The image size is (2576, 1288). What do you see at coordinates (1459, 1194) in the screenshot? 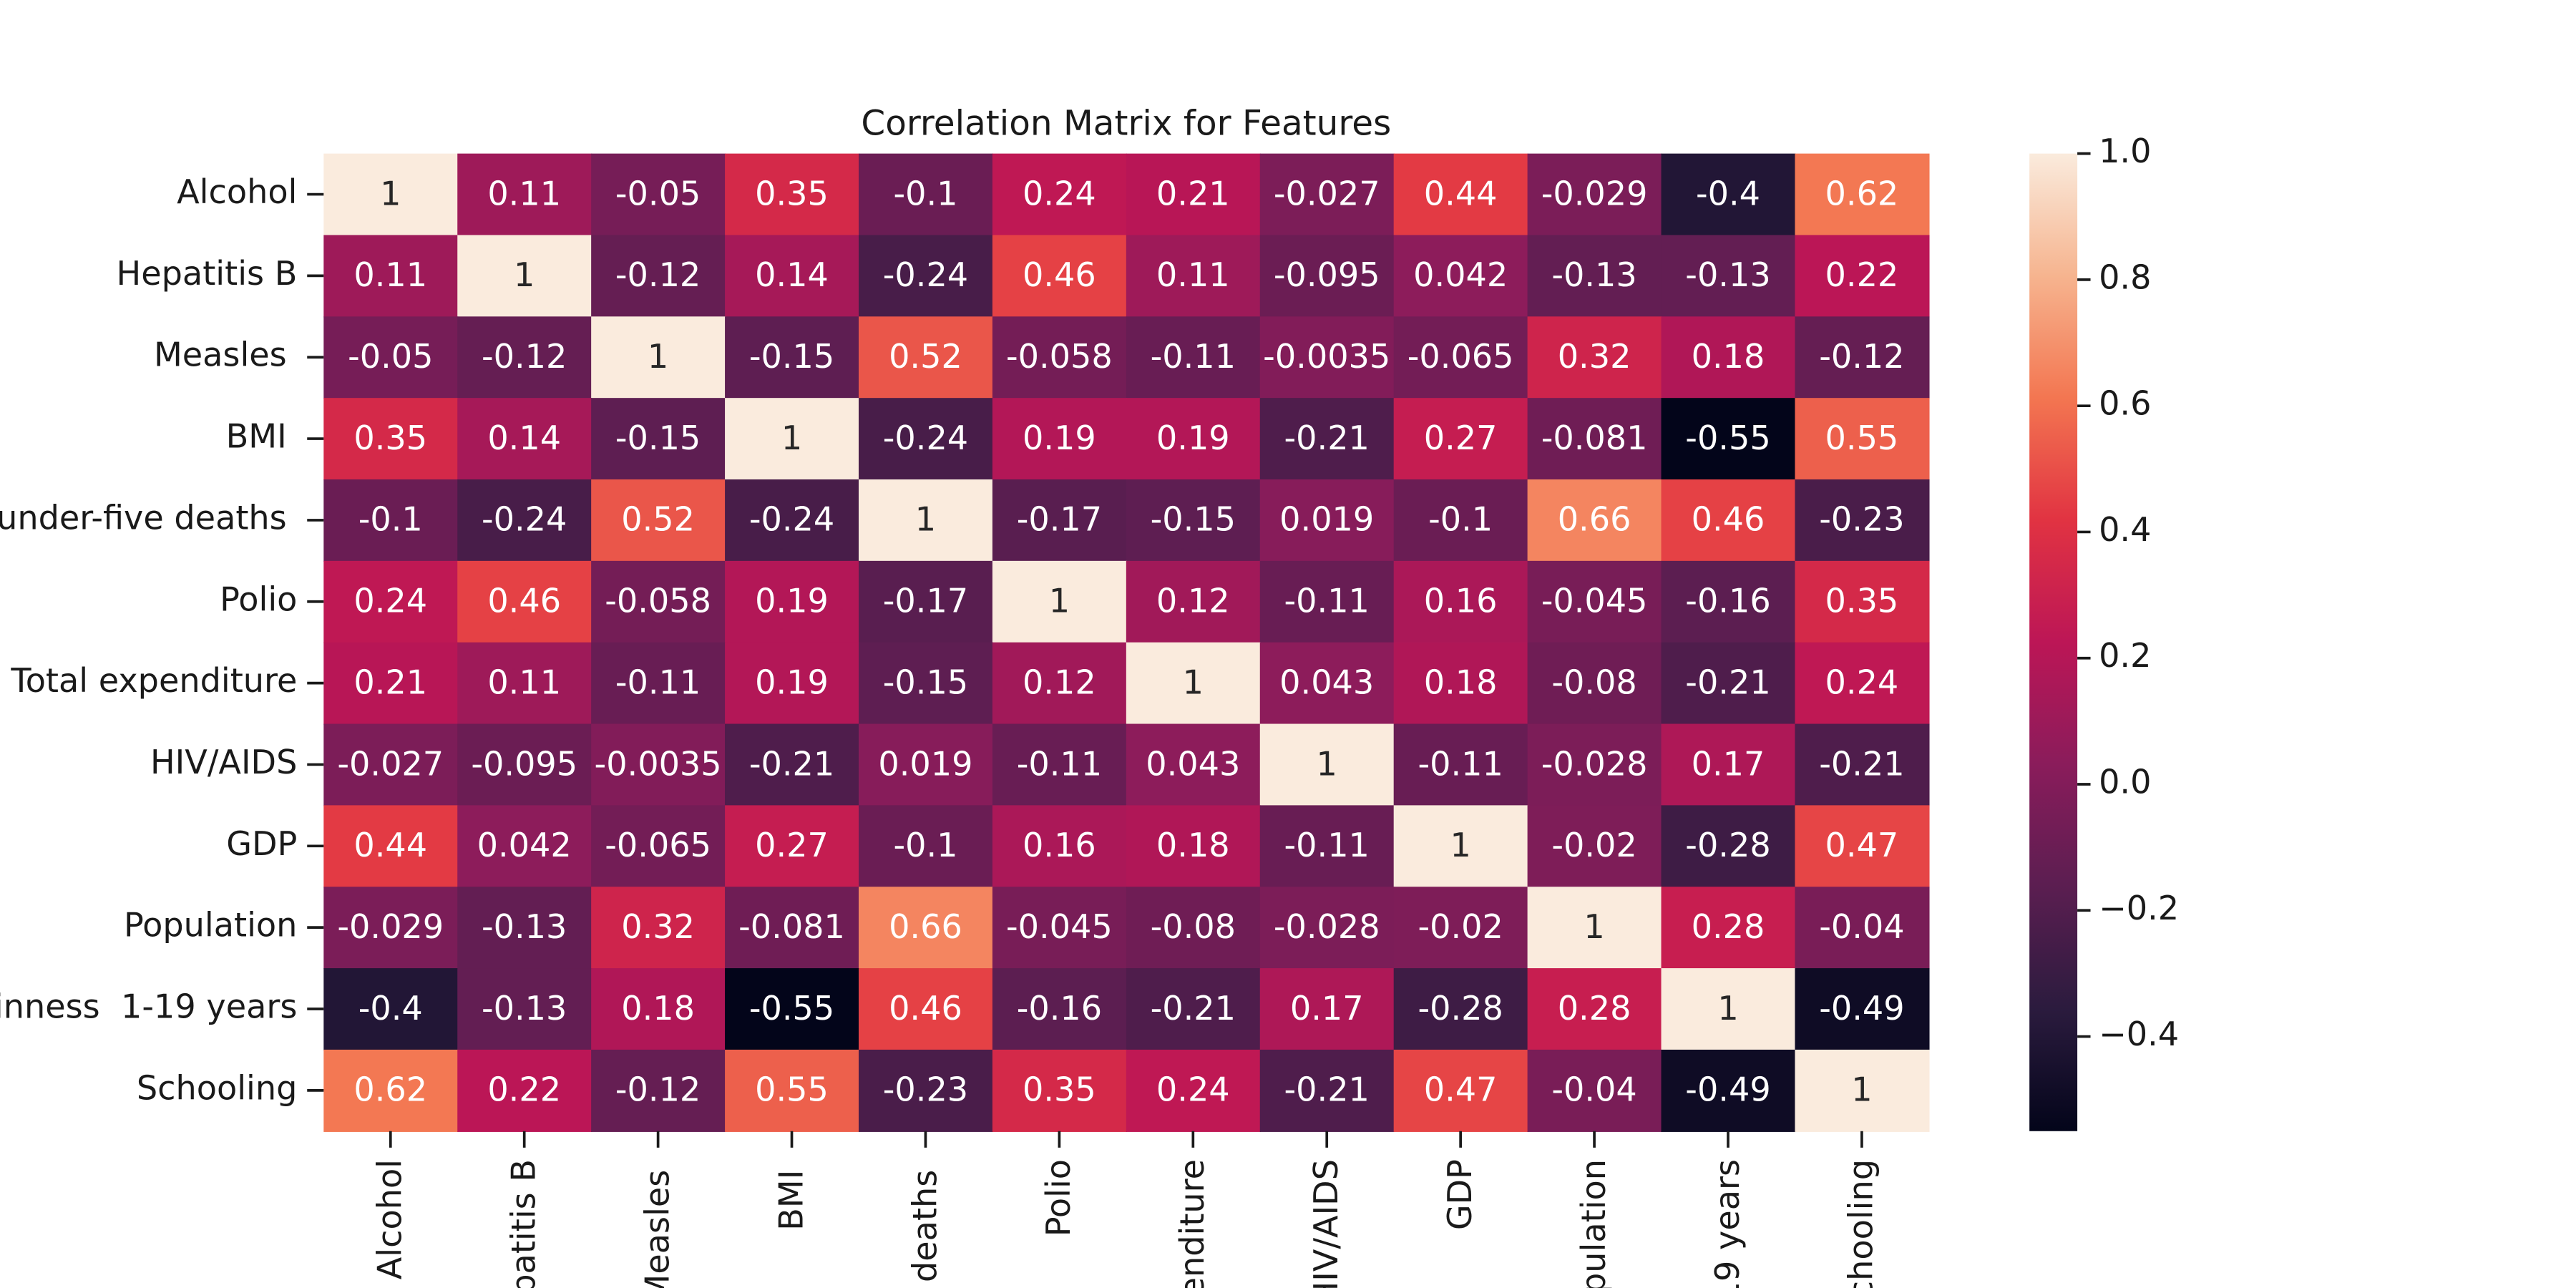
I see `x-tick-label: GDP` at bounding box center [1459, 1194].